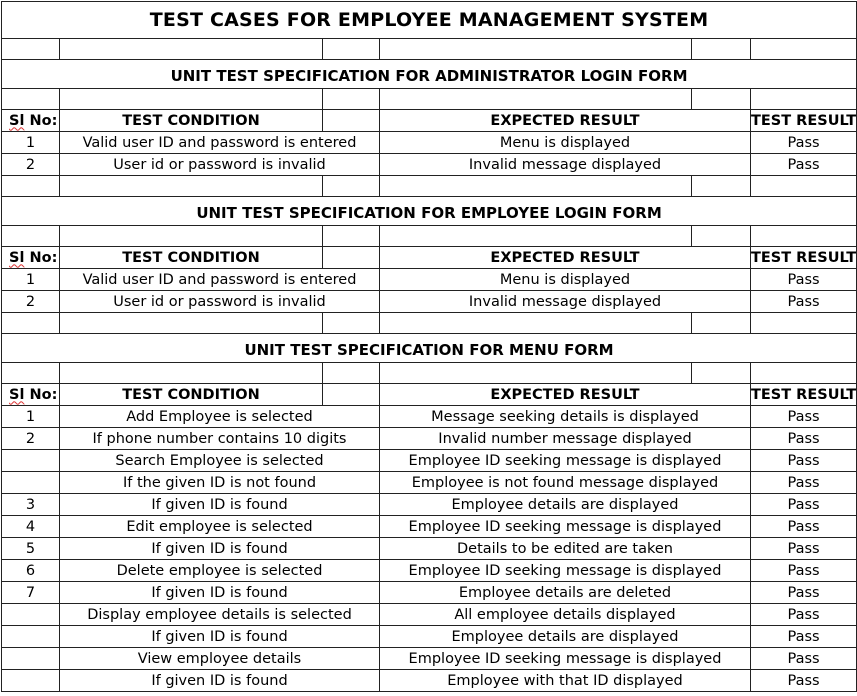  I want to click on sl-no-cell: 5, so click(30, 548).